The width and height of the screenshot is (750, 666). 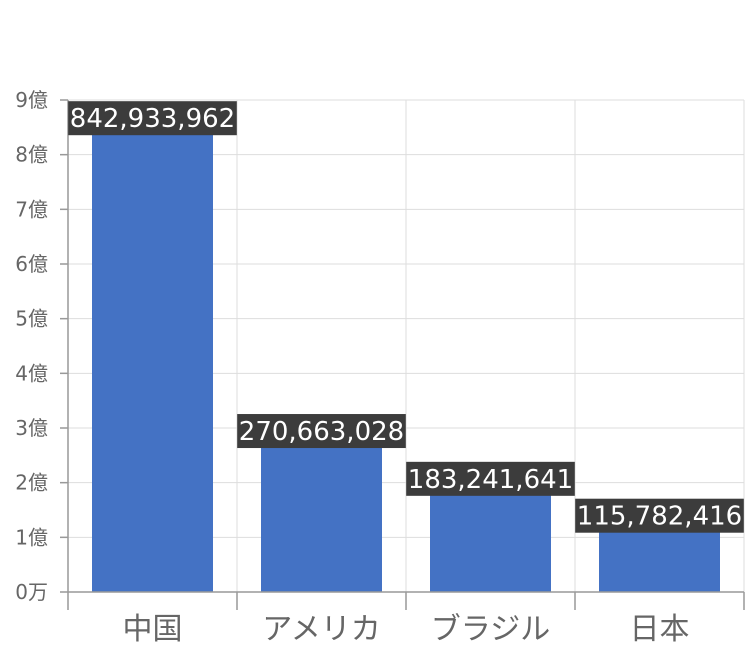 I want to click on data-label: 842,933,962, so click(x=152, y=119).